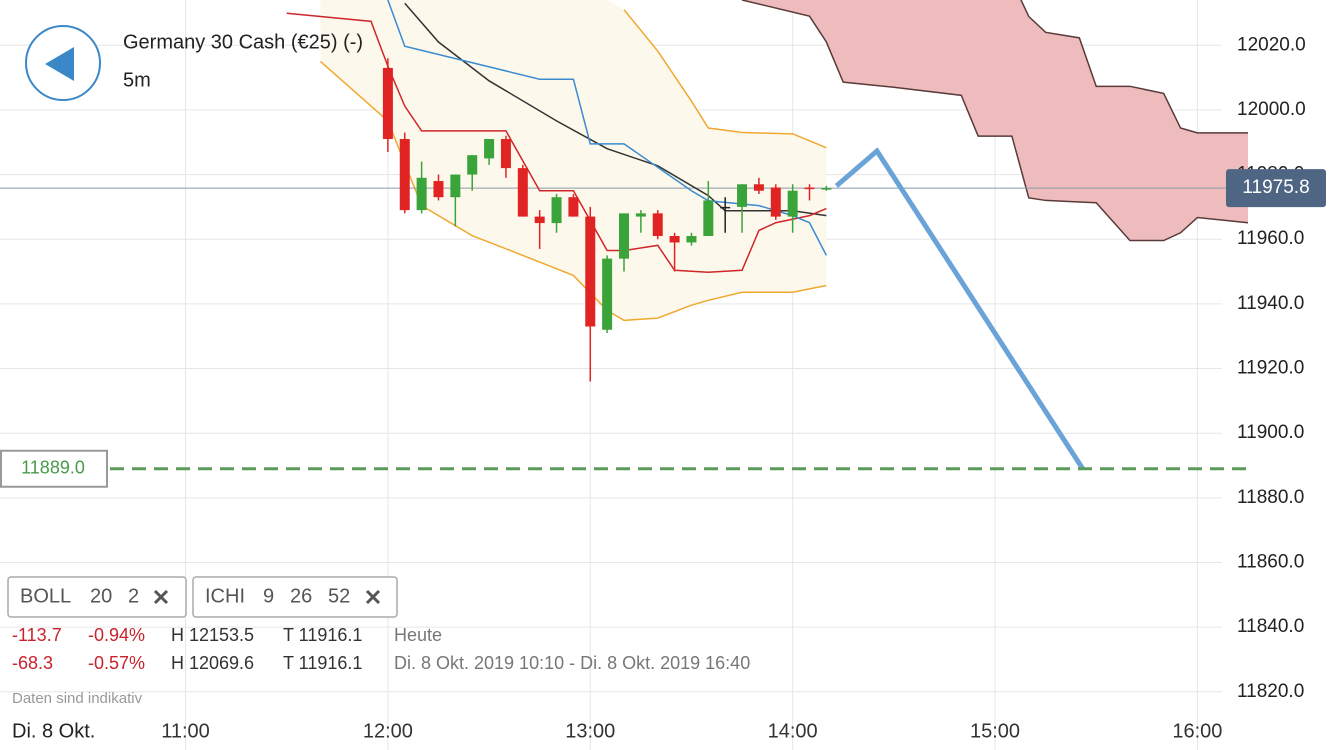 The height and width of the screenshot is (750, 1334). Describe the element at coordinates (63, 63) in the screenshot. I see `back-button` at that location.